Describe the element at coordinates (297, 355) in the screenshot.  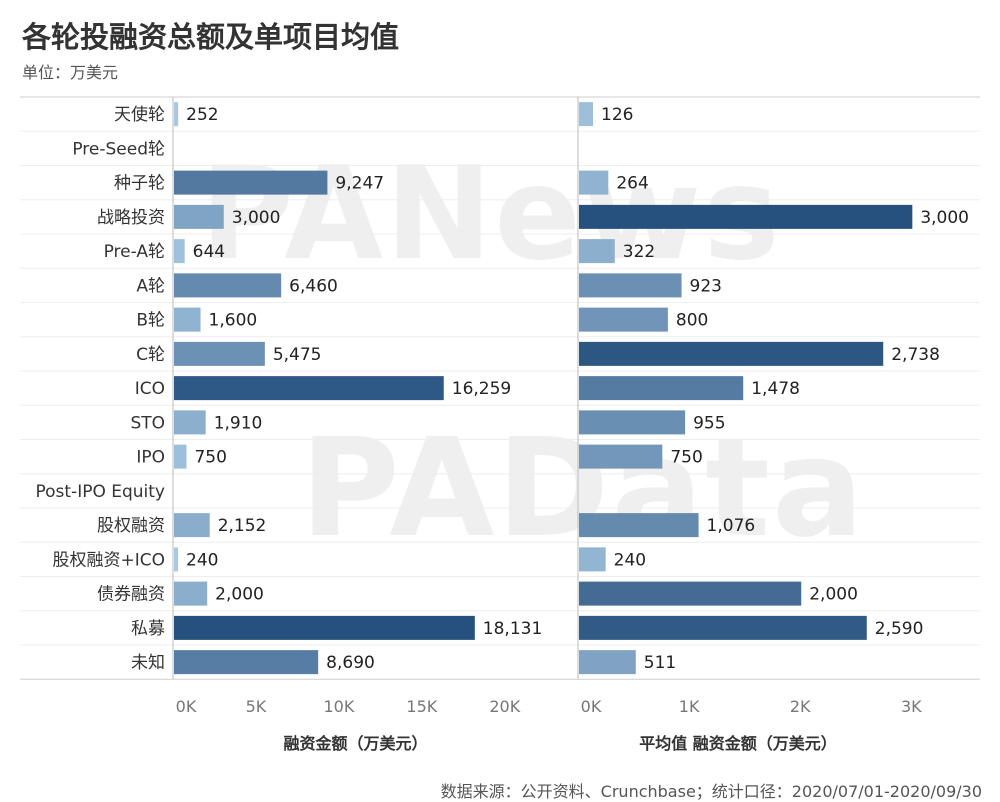
I see `value-label-total: 5,475` at that location.